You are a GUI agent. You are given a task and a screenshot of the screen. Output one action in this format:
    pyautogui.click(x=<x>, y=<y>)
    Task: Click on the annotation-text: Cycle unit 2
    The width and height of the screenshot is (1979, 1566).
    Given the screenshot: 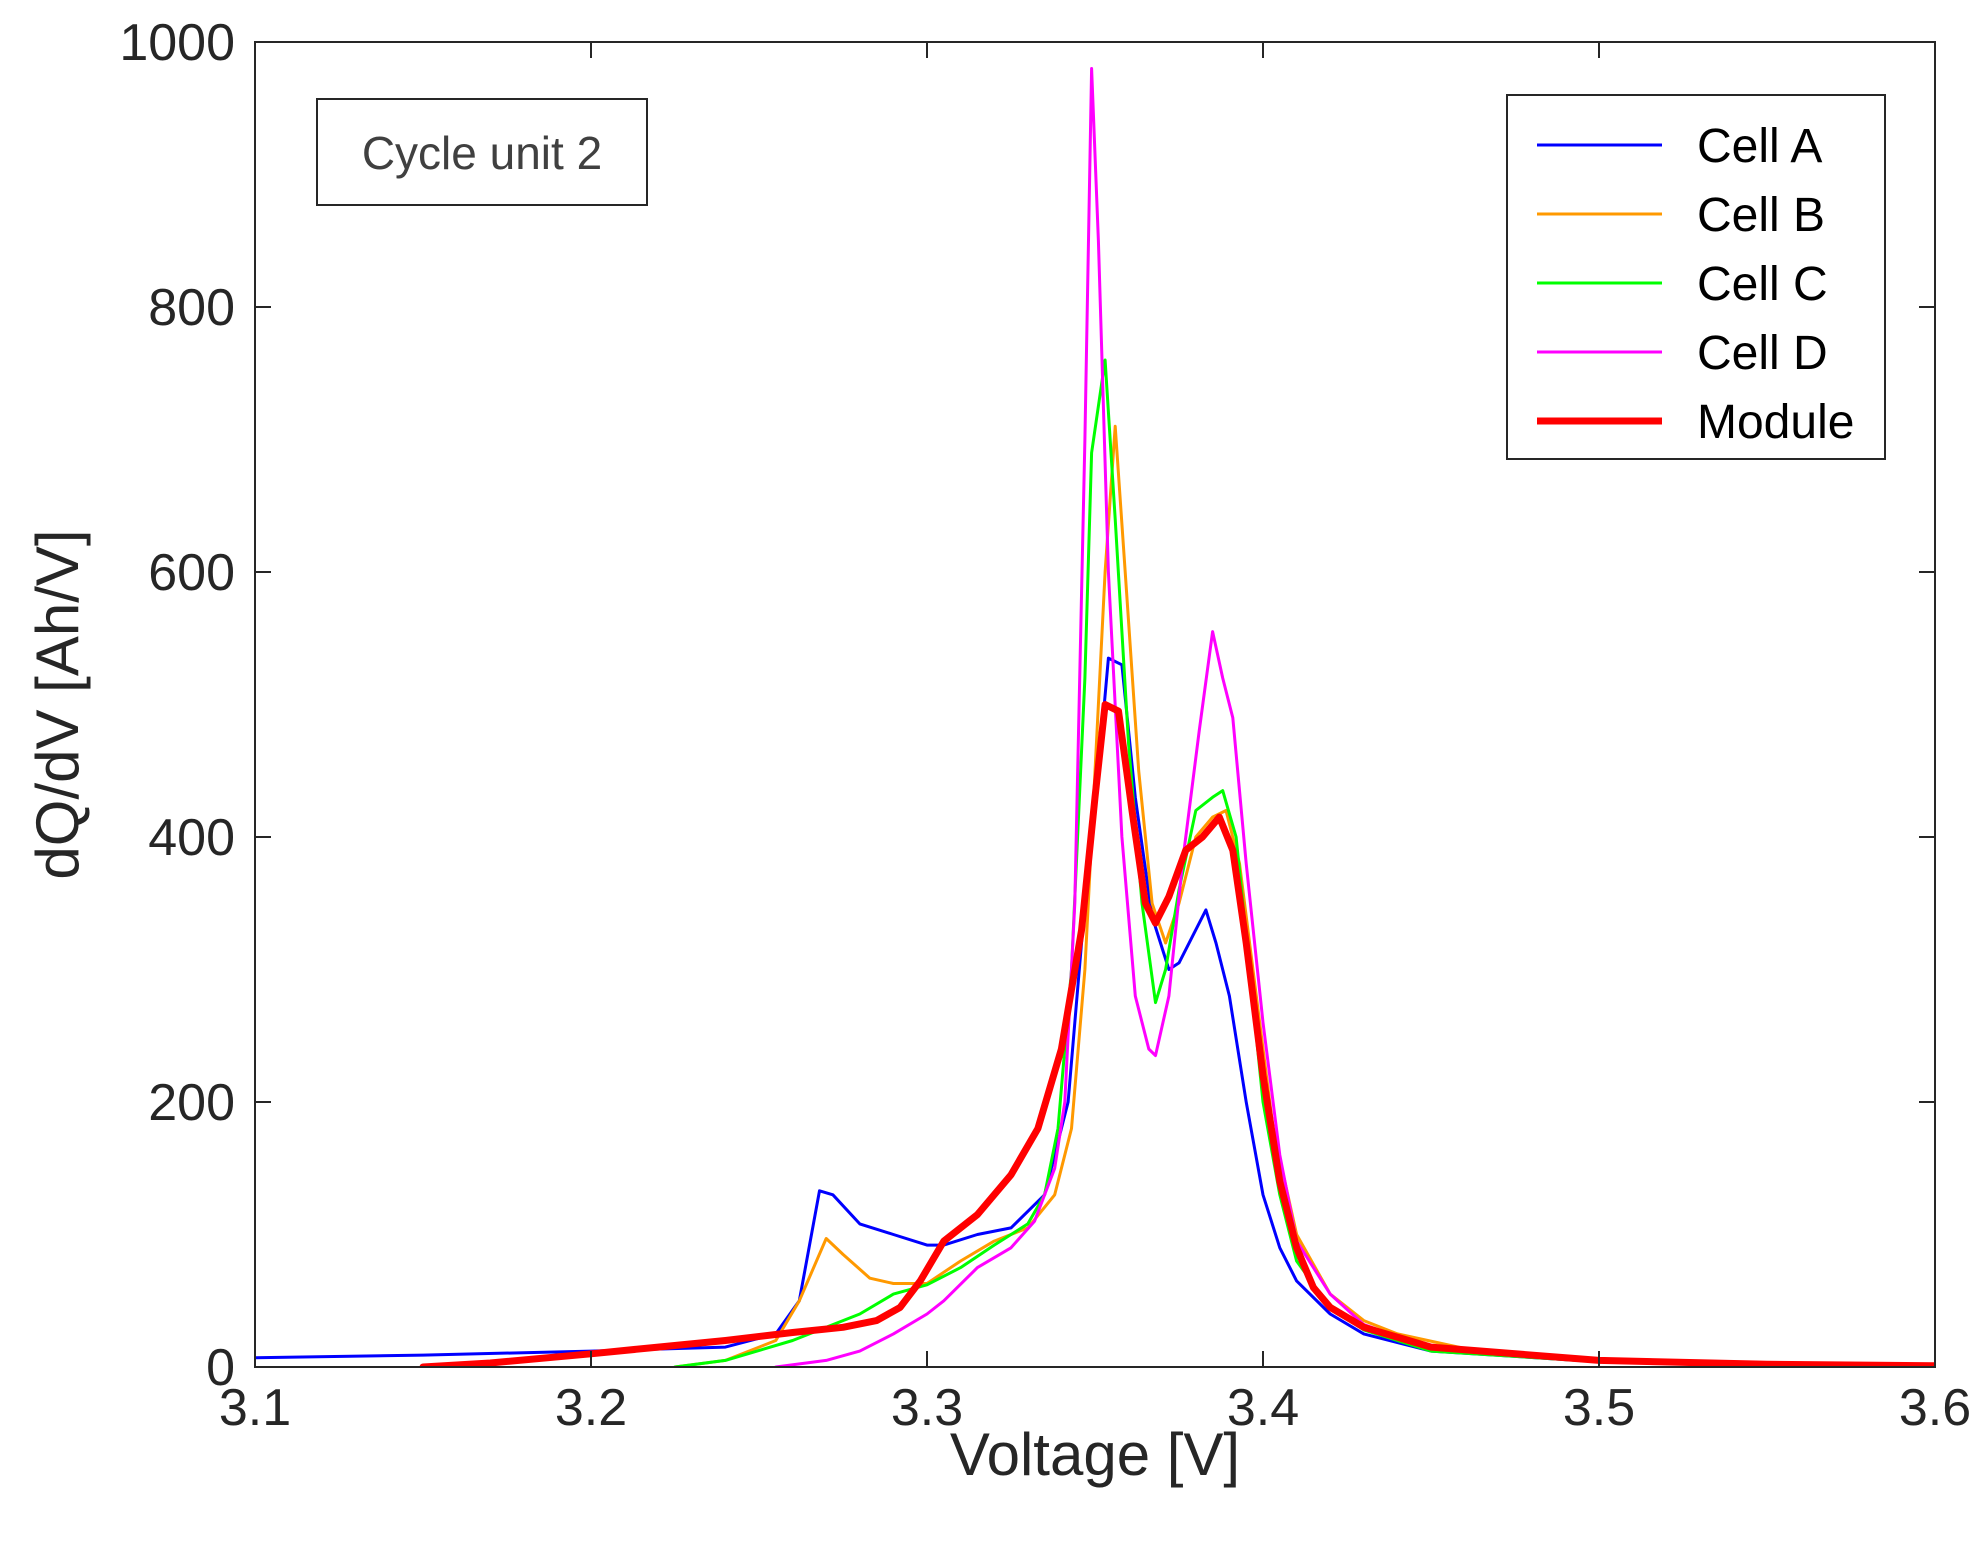 What is the action you would take?
    pyautogui.click(x=482, y=153)
    